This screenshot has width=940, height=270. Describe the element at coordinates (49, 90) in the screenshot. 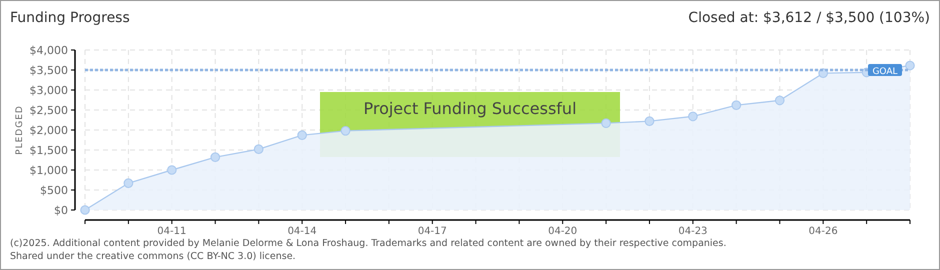

I see `y-tick-label: $3,000` at that location.